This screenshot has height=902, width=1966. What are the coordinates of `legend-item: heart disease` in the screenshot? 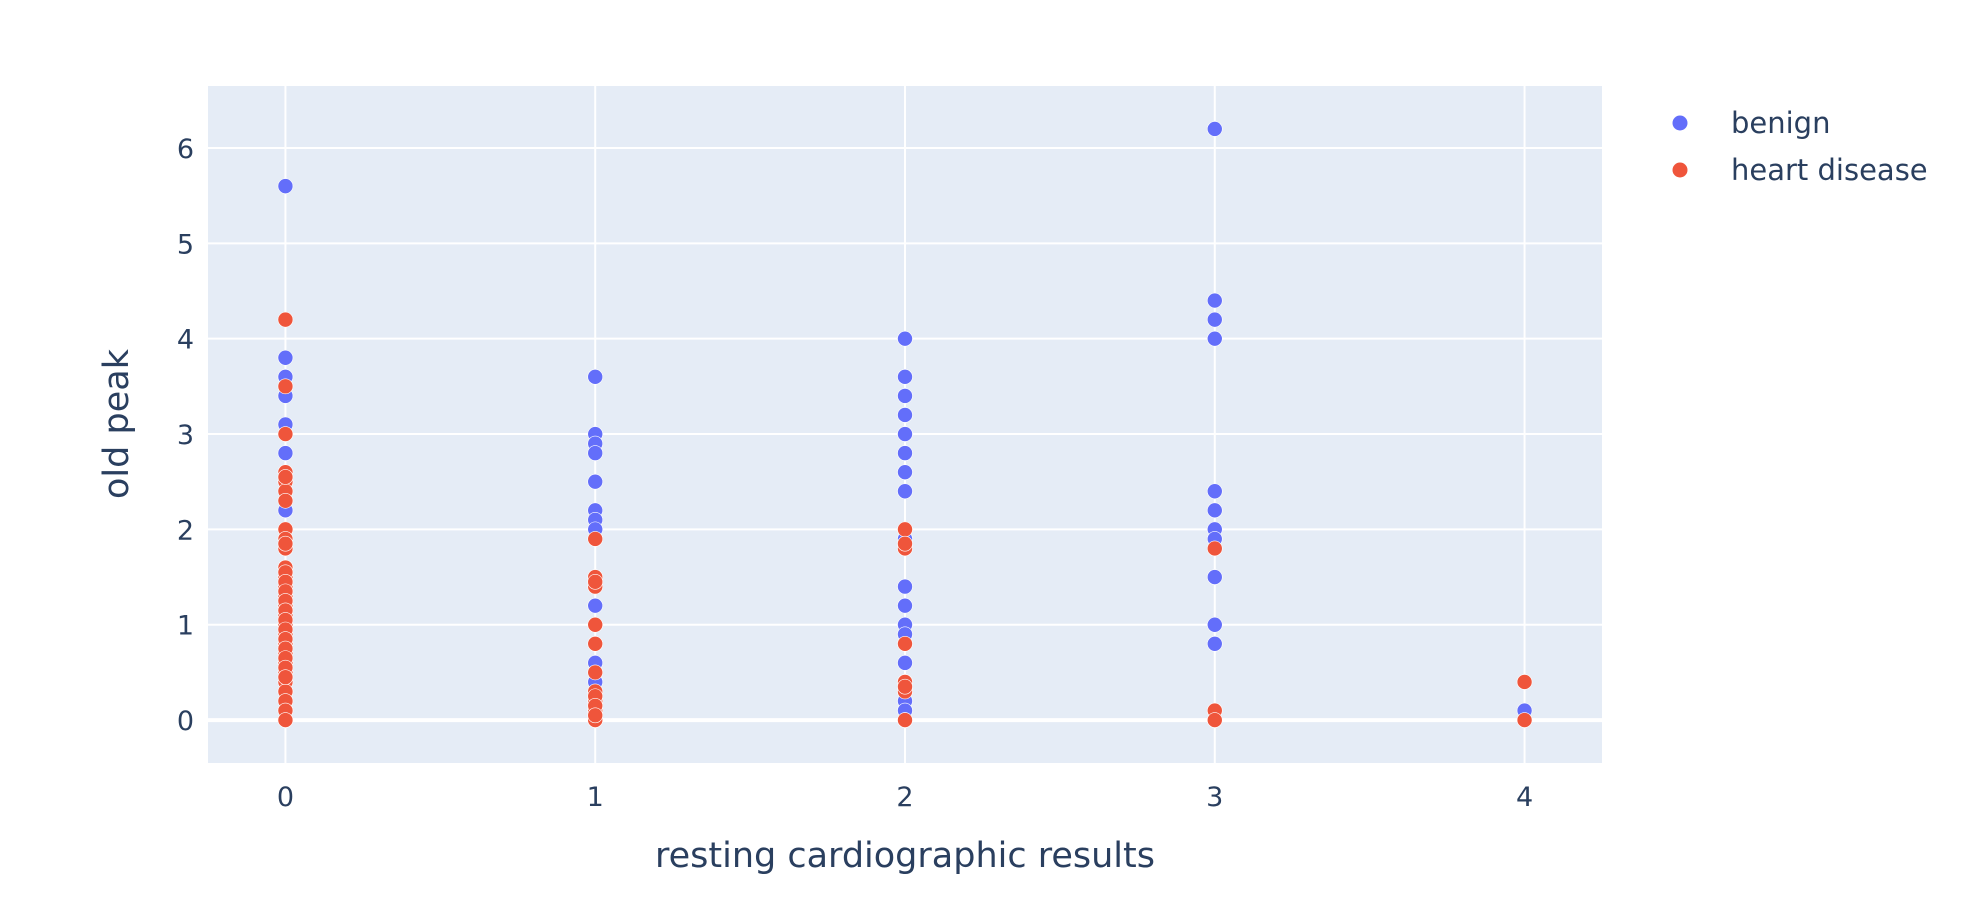 It's located at (1800, 170).